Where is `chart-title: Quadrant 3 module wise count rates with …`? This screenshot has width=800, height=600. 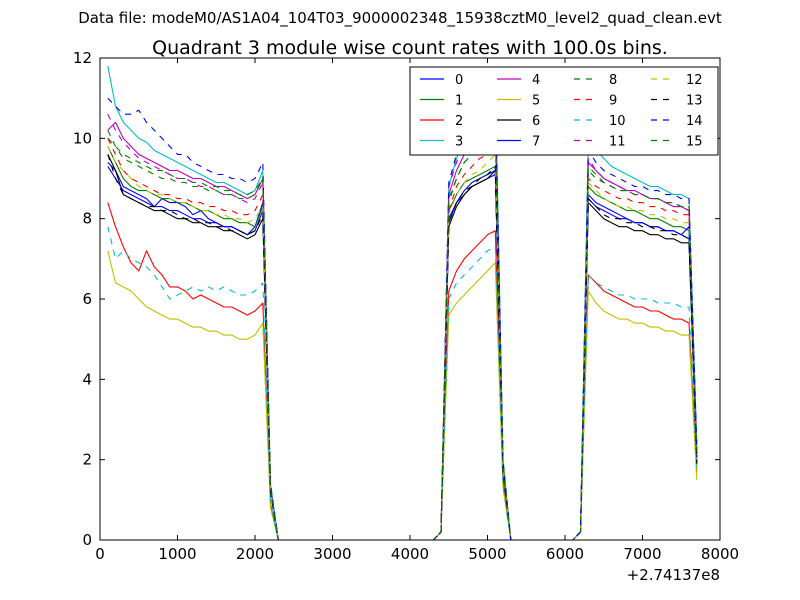 chart-title: Quadrant 3 module wise count rates with … is located at coordinates (410, 48).